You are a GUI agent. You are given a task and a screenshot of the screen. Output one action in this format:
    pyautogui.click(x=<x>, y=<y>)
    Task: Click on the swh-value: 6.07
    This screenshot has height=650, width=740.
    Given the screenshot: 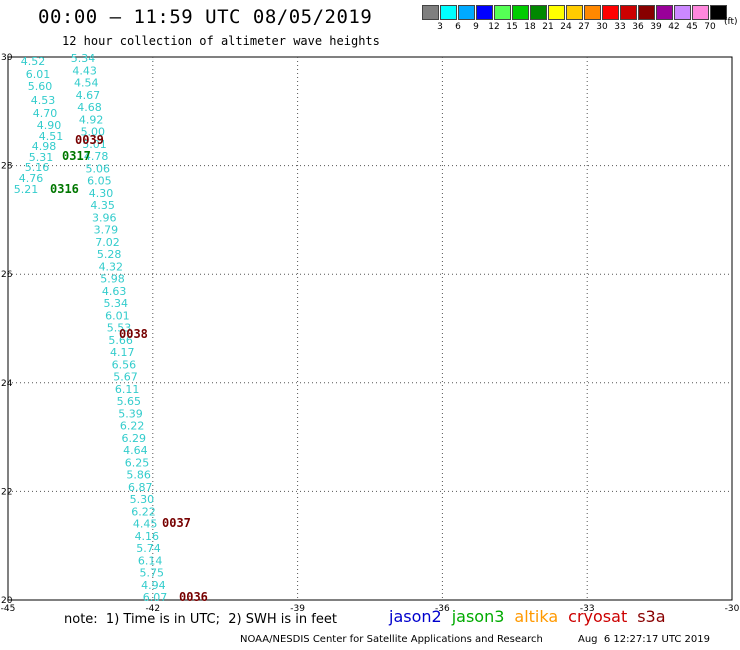 What is the action you would take?
    pyautogui.click(x=155, y=597)
    